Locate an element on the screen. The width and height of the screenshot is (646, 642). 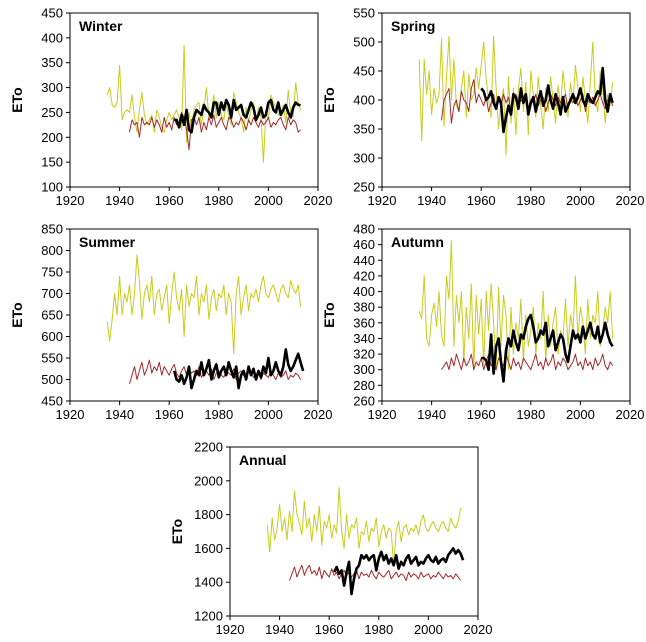
y-tick-label: 250 is located at coordinates (52, 112).